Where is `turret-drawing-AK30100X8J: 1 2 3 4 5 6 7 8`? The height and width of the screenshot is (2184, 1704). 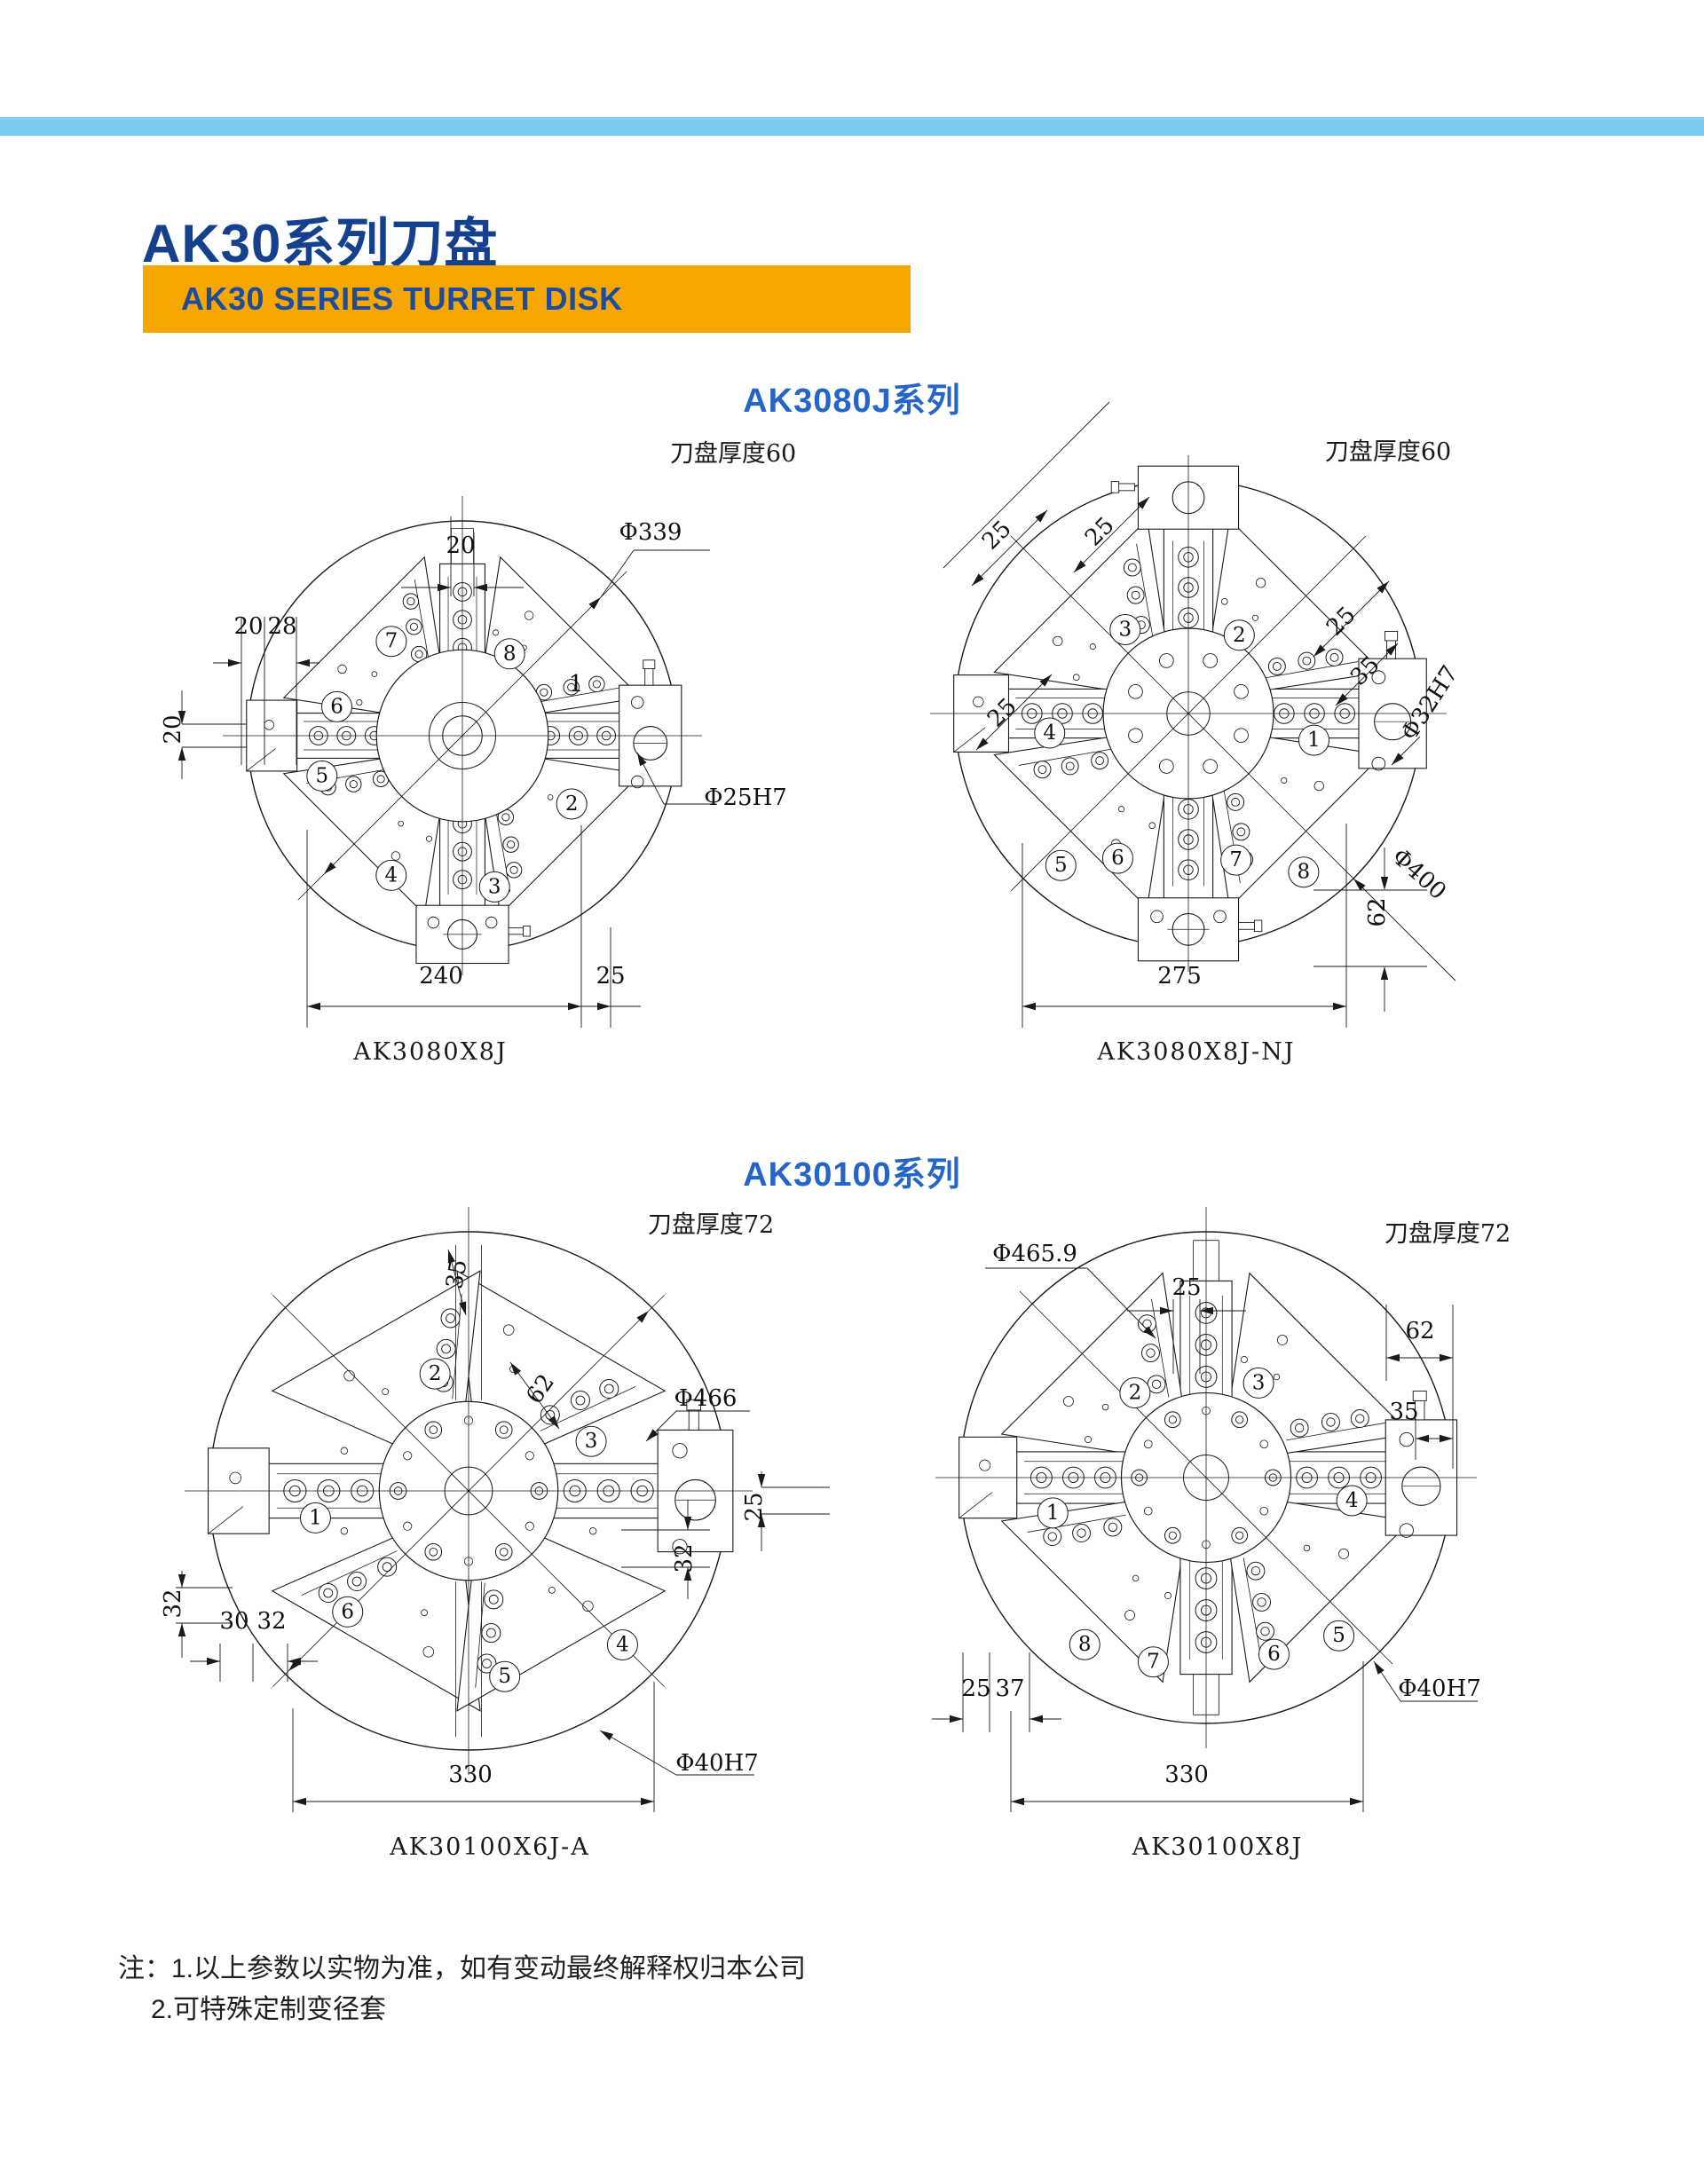
turret-drawing-AK30100X8J: 1 2 3 4 5 6 7 8 is located at coordinates (1206, 1477).